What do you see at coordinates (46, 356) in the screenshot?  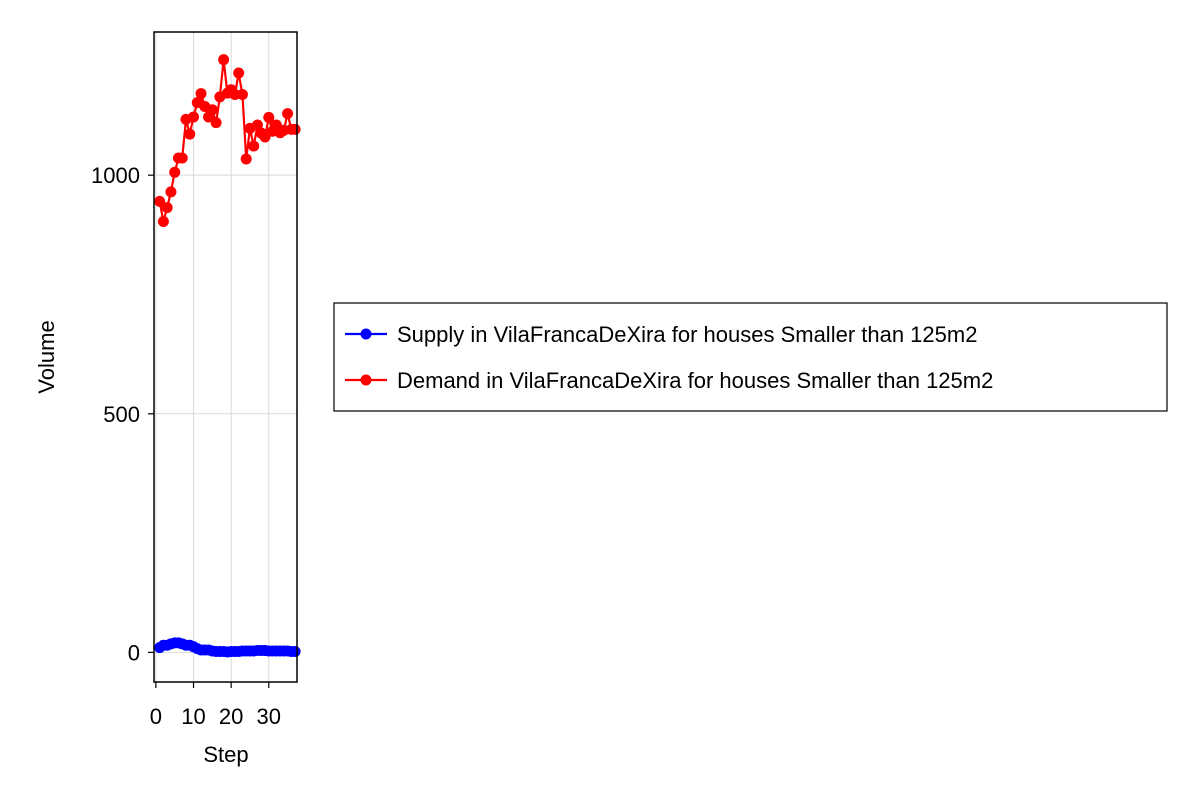 I see `y-axis-label: Volume` at bounding box center [46, 356].